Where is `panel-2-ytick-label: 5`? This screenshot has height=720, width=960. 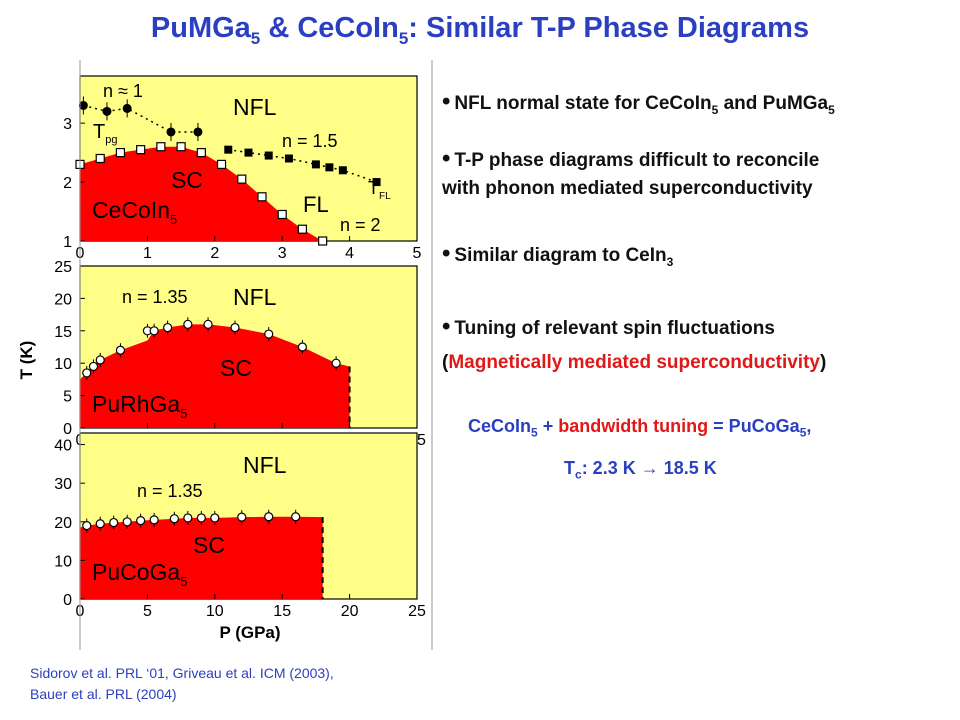
panel-2-ytick-label: 5 is located at coordinates (67, 397).